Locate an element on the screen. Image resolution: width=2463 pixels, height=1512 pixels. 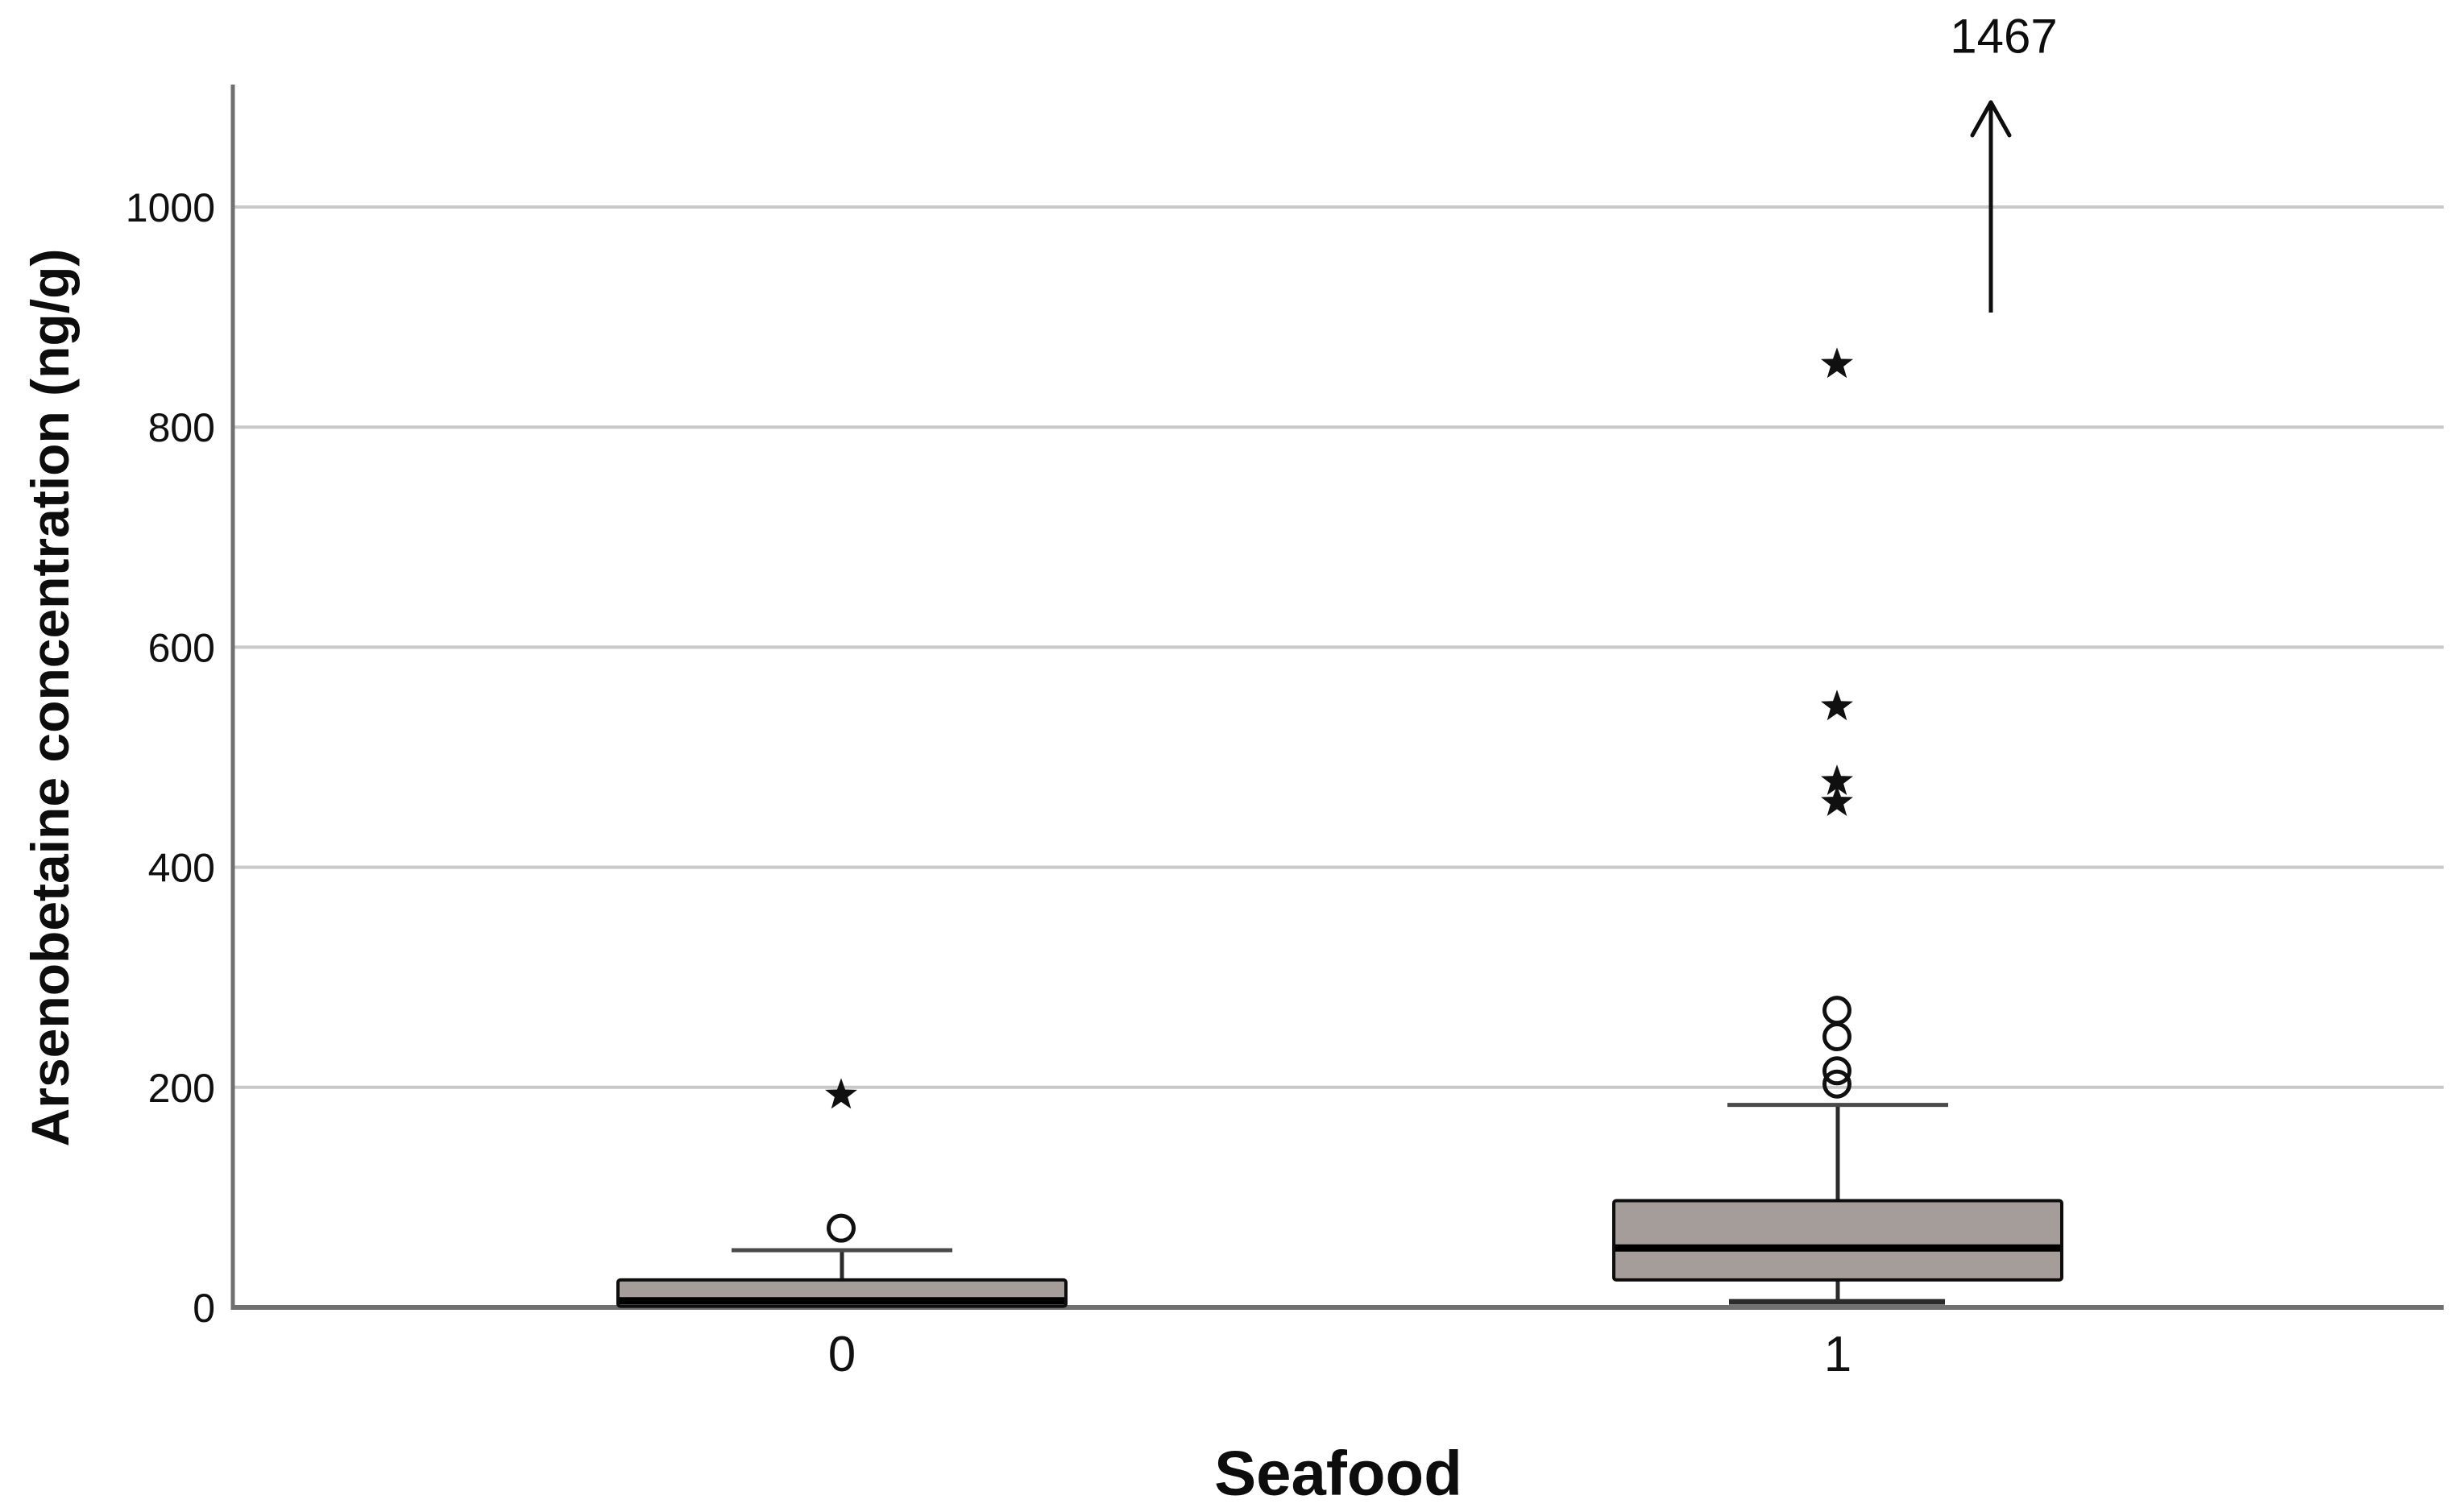
offscale-arrow-head-right is located at coordinates (2000, 119).